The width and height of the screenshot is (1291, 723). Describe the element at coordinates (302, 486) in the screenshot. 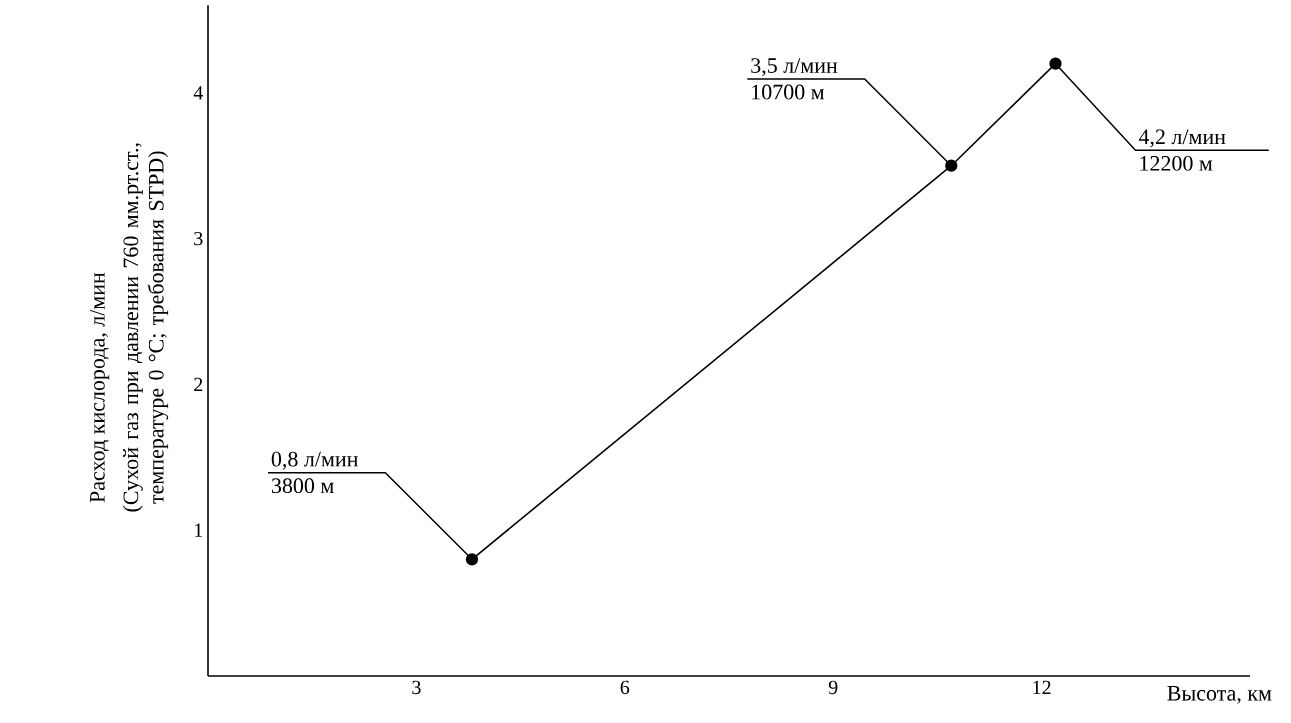

I see `annotation: 3800 м` at that location.